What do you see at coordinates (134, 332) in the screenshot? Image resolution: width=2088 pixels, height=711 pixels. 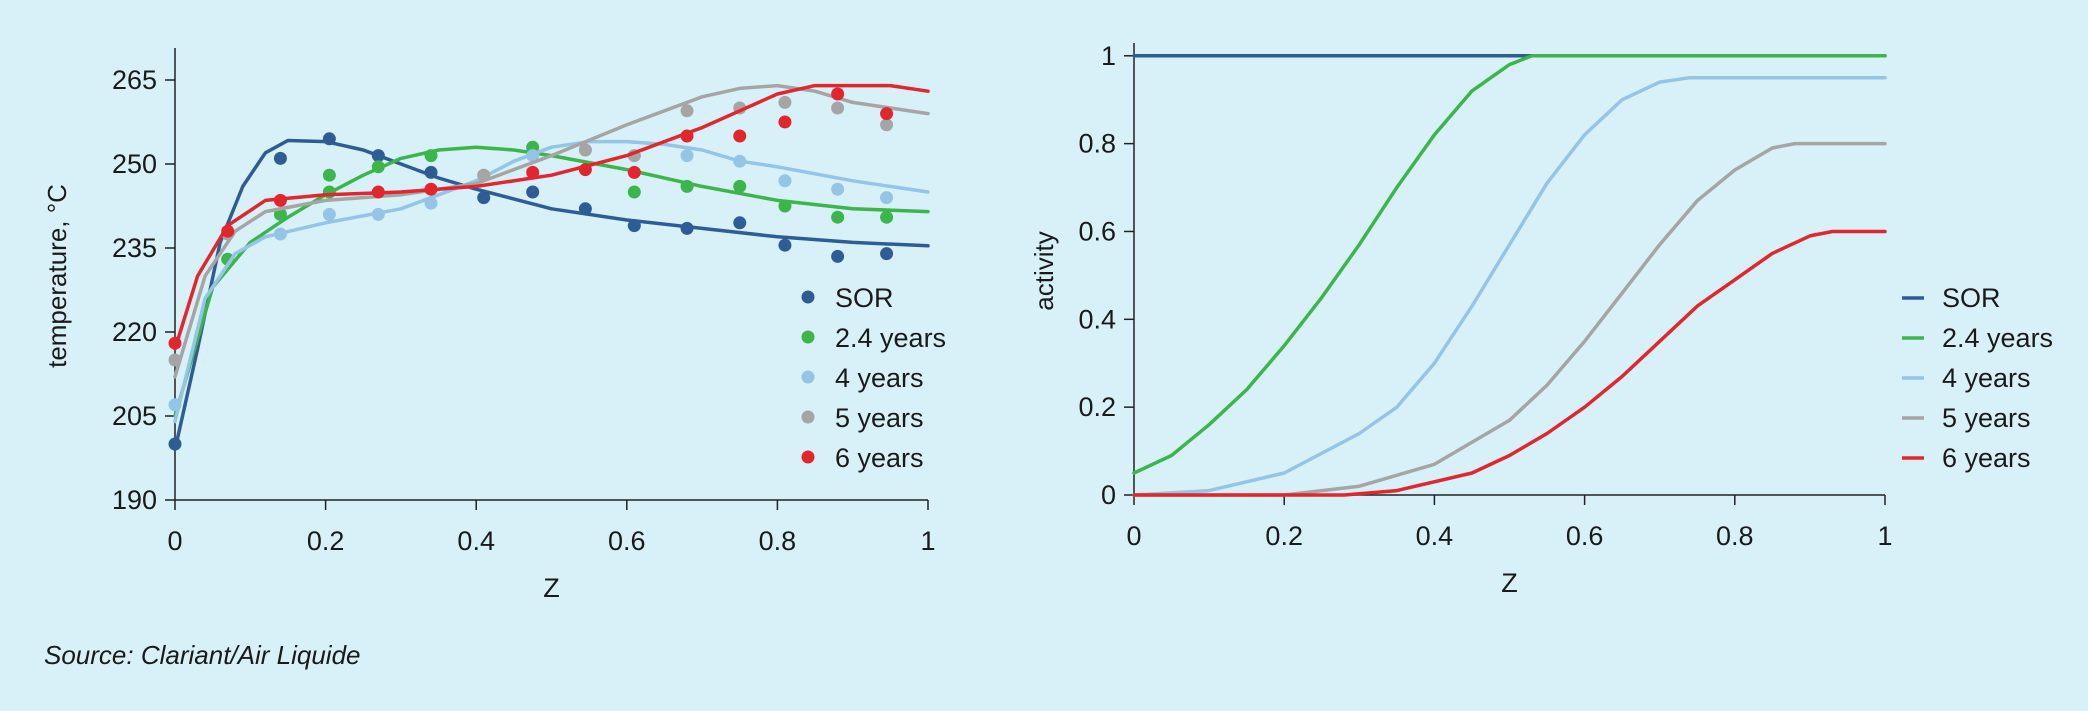 I see `y-tick-label: 220` at bounding box center [134, 332].